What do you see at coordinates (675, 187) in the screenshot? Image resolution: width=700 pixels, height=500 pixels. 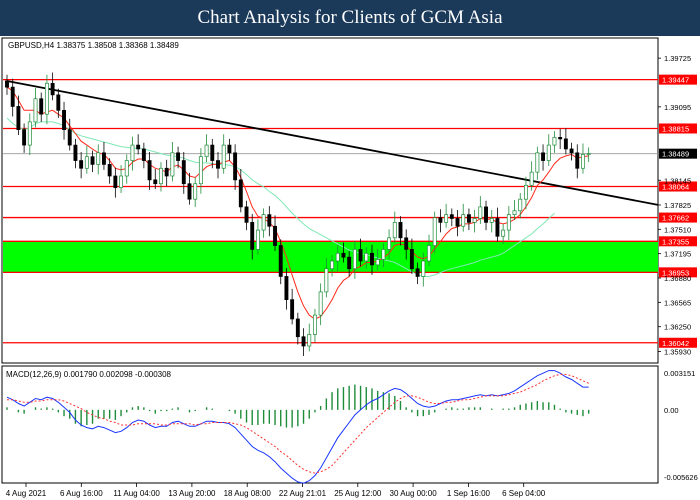 I see `price-level-label: 1.38064` at bounding box center [675, 187].